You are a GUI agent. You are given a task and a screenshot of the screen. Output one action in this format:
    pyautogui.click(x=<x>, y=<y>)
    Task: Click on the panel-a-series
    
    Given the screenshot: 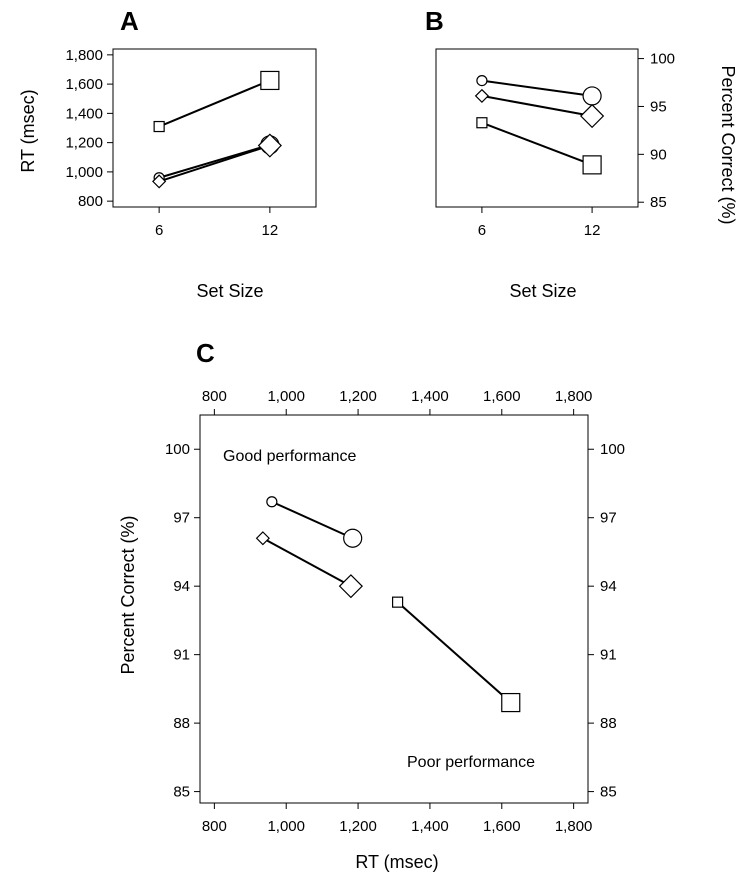 What is the action you would take?
    pyautogui.click(x=217, y=129)
    